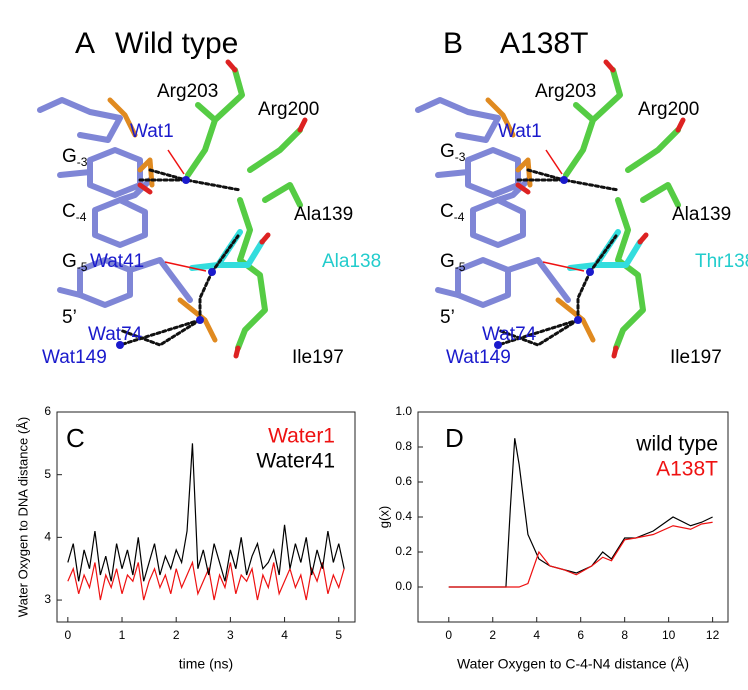  I want to click on panel-letter: D, so click(454, 438).